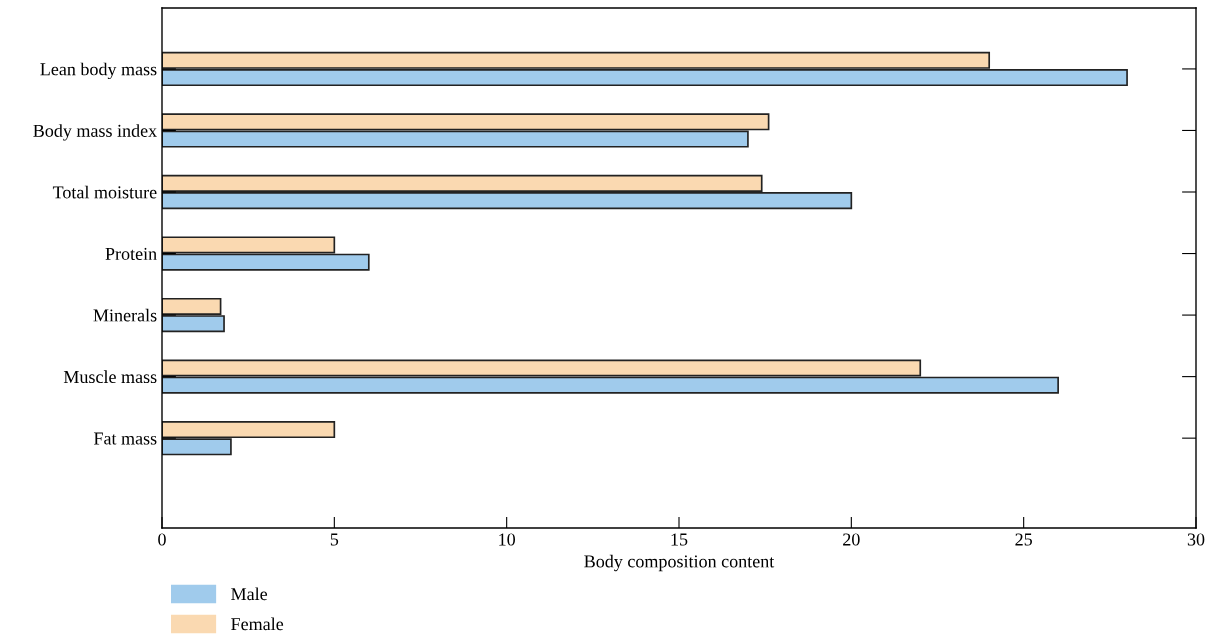  Describe the element at coordinates (507, 539) in the screenshot. I see `x-tick-label: 10` at that location.